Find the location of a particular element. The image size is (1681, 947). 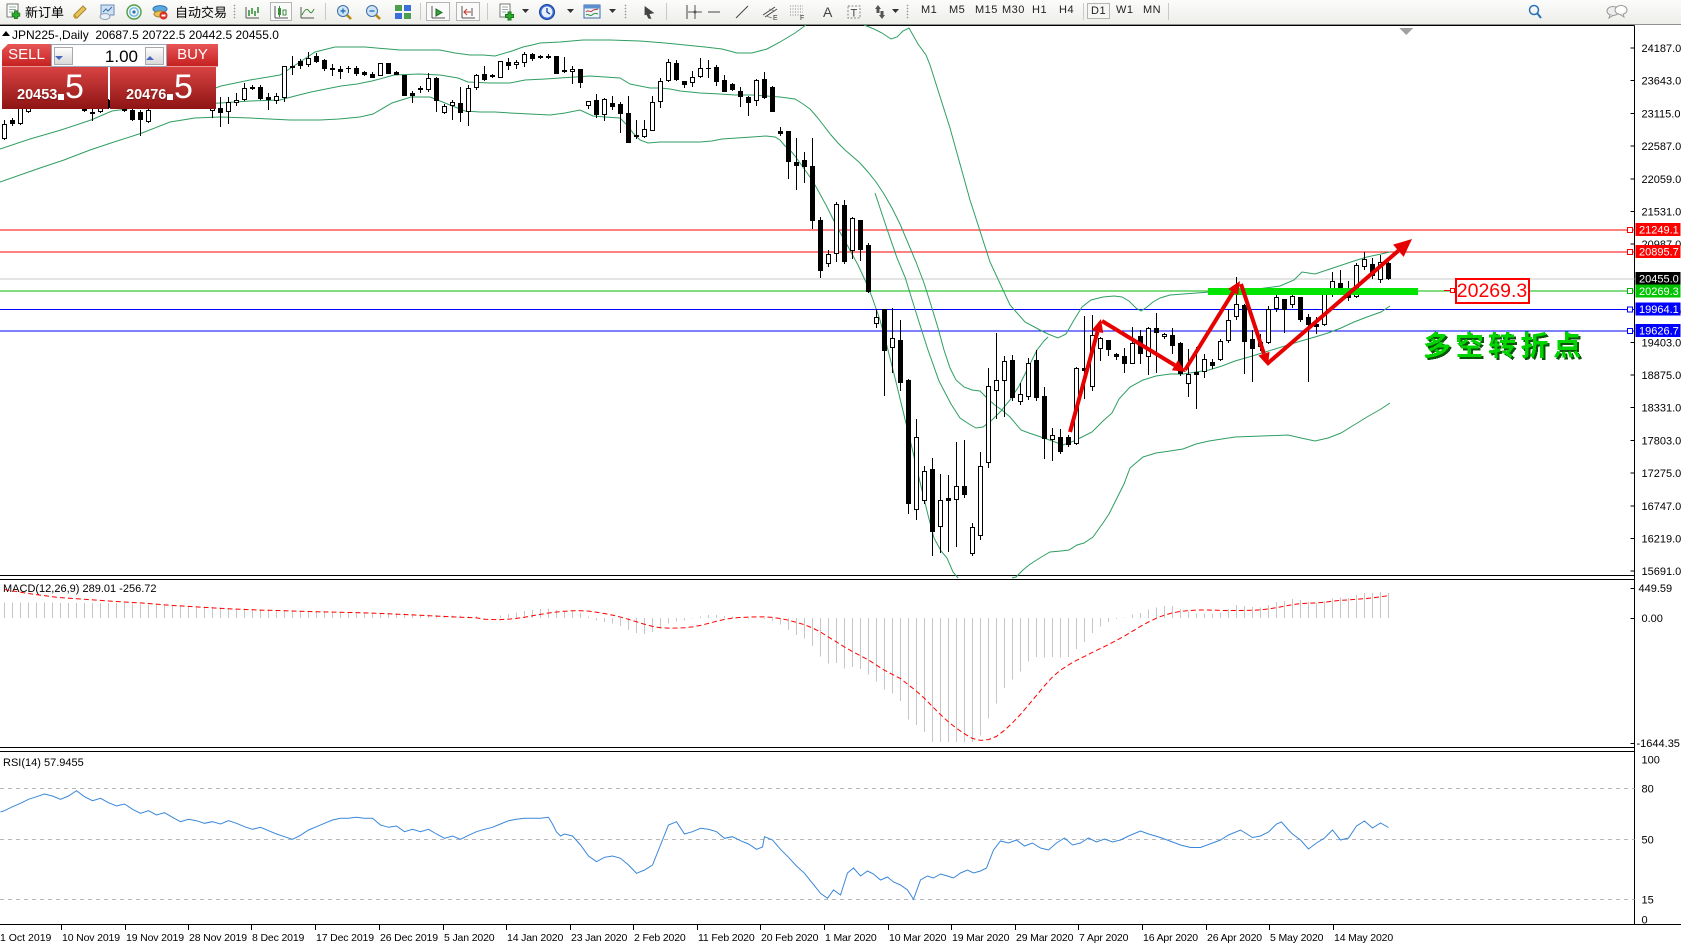

svg-text: 16 Apr 2020 is located at coordinates (1170, 938).